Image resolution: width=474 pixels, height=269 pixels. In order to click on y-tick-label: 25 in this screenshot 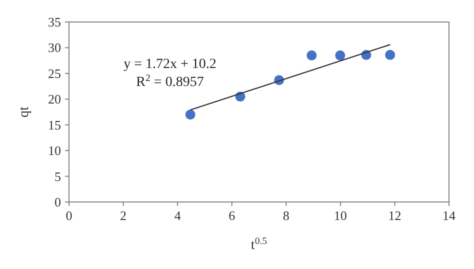, I will do `click(54, 73)`.